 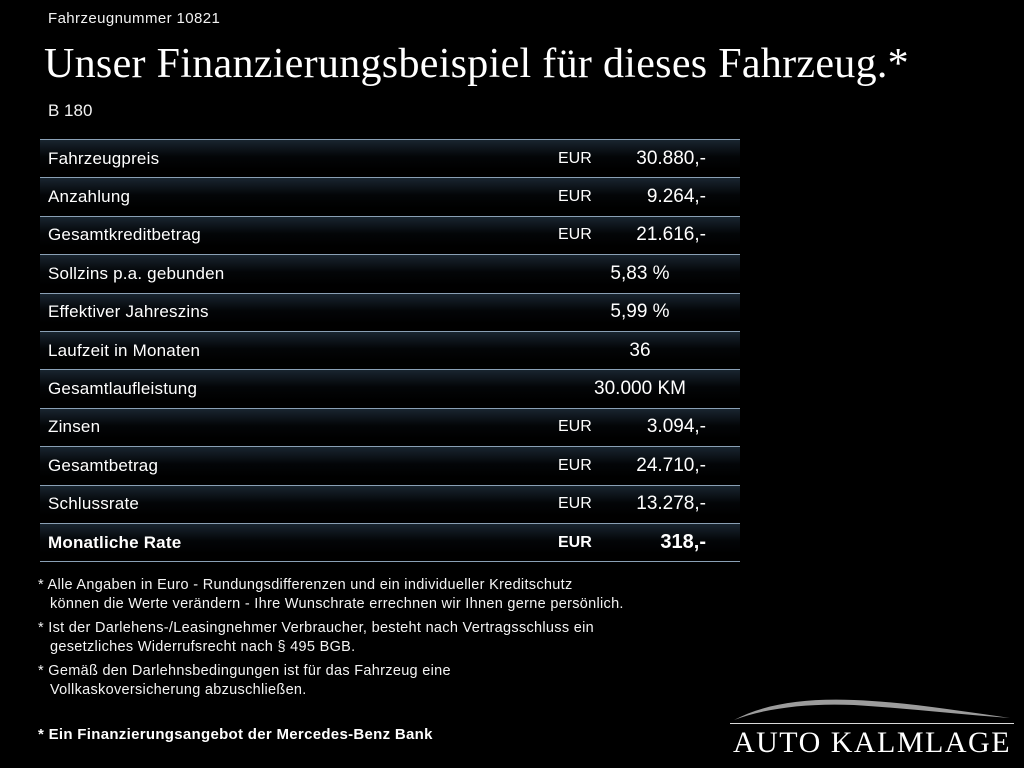 I want to click on row-value-area: EUR 13.278,-, so click(x=640, y=504).